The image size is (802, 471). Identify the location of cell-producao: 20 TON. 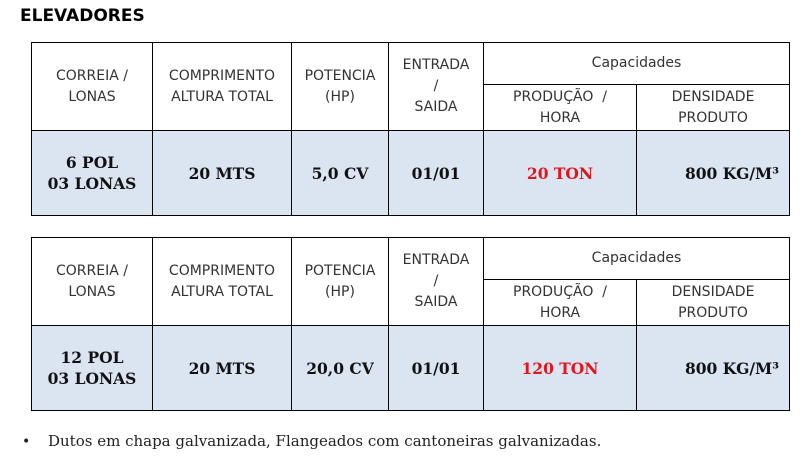
(560, 173).